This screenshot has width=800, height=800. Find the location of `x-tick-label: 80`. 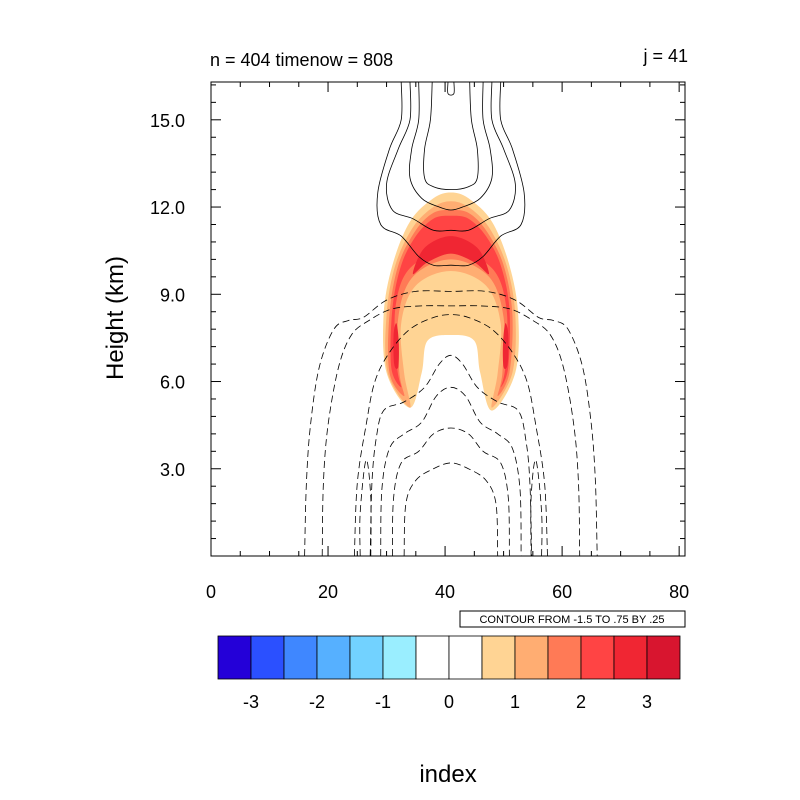

x-tick-label: 80 is located at coordinates (679, 592).